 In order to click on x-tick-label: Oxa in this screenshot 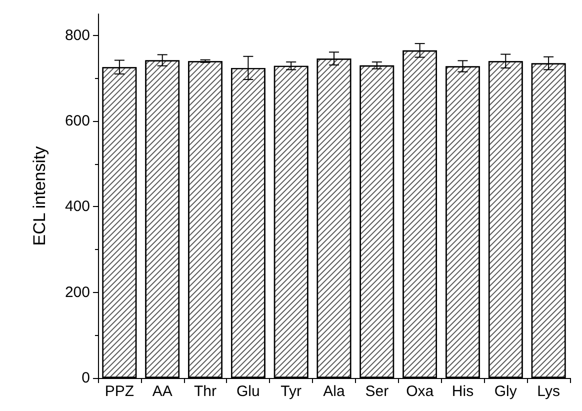, I will do `click(420, 391)`.